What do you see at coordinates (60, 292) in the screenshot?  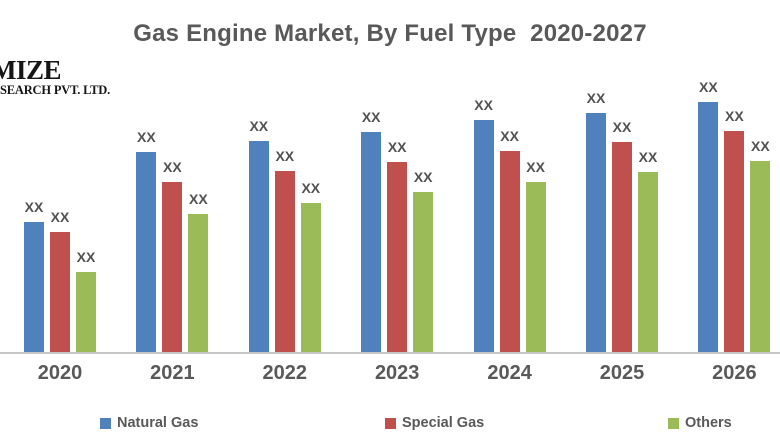 I see `bar-special-gas-2020` at bounding box center [60, 292].